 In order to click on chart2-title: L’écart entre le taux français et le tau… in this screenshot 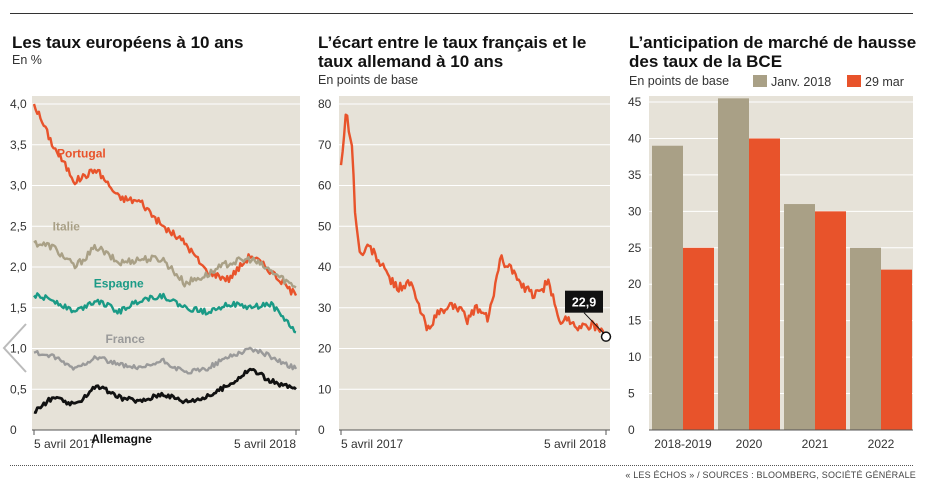, I will do `click(452, 52)`.